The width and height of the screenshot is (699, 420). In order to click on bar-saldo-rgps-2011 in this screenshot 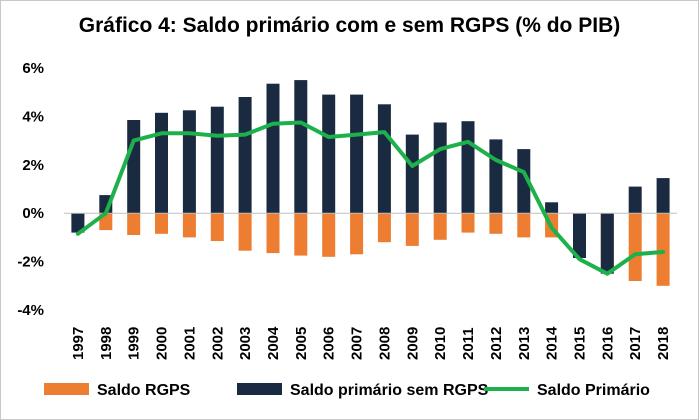, I will do `click(468, 223)`.